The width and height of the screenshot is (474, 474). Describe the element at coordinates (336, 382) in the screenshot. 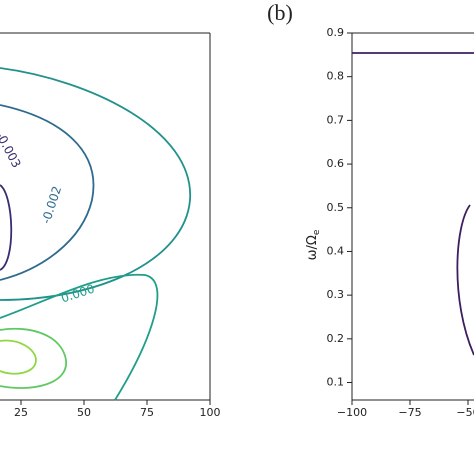

I see `y-tick-label: 0.1` at that location.